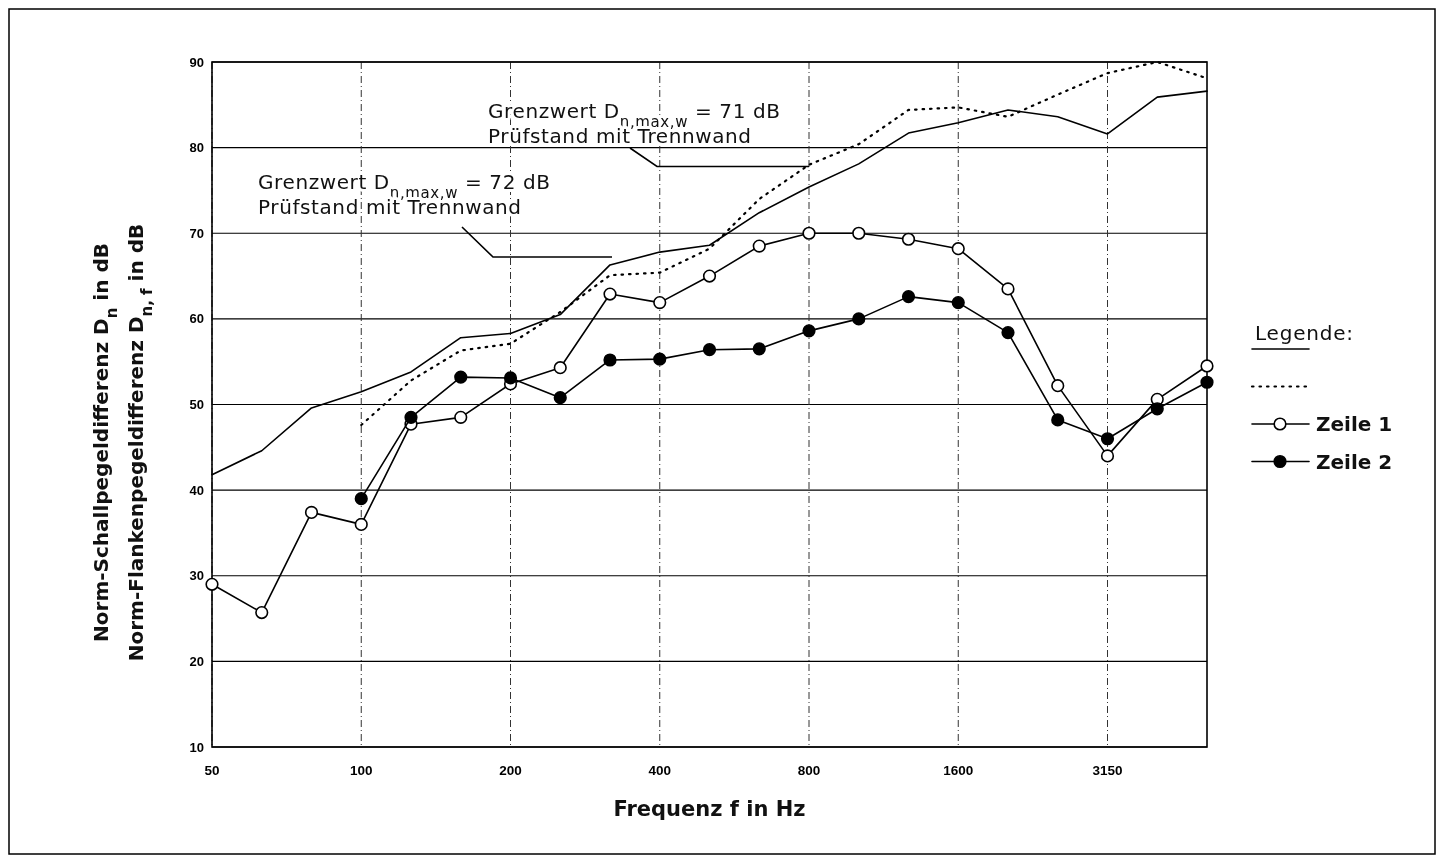 The width and height of the screenshot is (1444, 863). What do you see at coordinates (510, 770) in the screenshot?
I see `x-tick-label: 200` at bounding box center [510, 770].